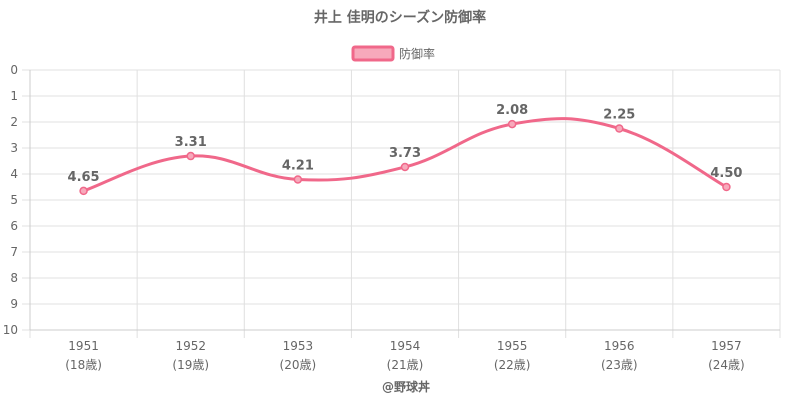  Describe the element at coordinates (191, 142) in the screenshot. I see `data-label: 3.31` at that location.